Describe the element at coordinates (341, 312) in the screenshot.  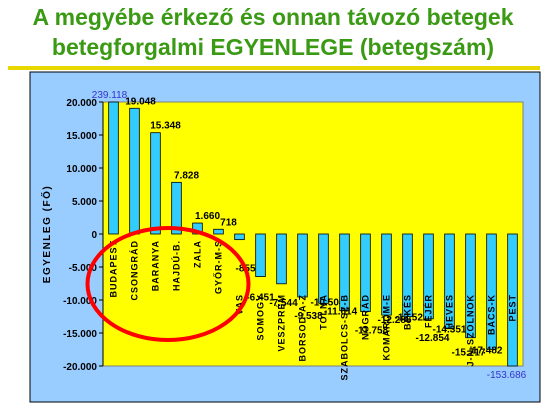
I see `value-label: -11.614` at that location.